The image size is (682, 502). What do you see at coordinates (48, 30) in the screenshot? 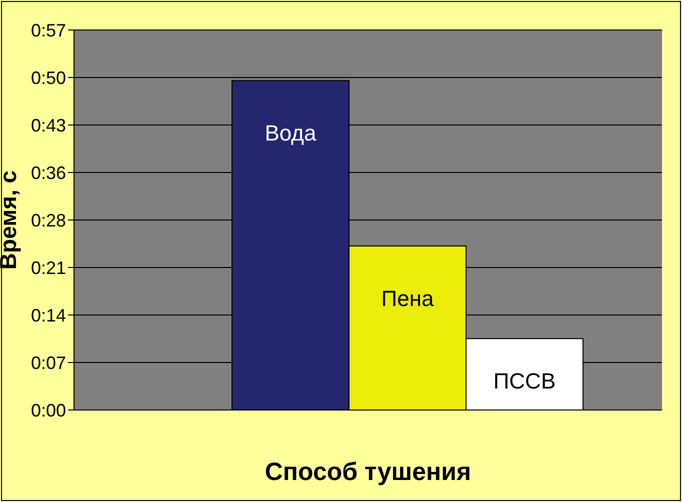
I see `y-tick-label: 0:57` at bounding box center [48, 30].